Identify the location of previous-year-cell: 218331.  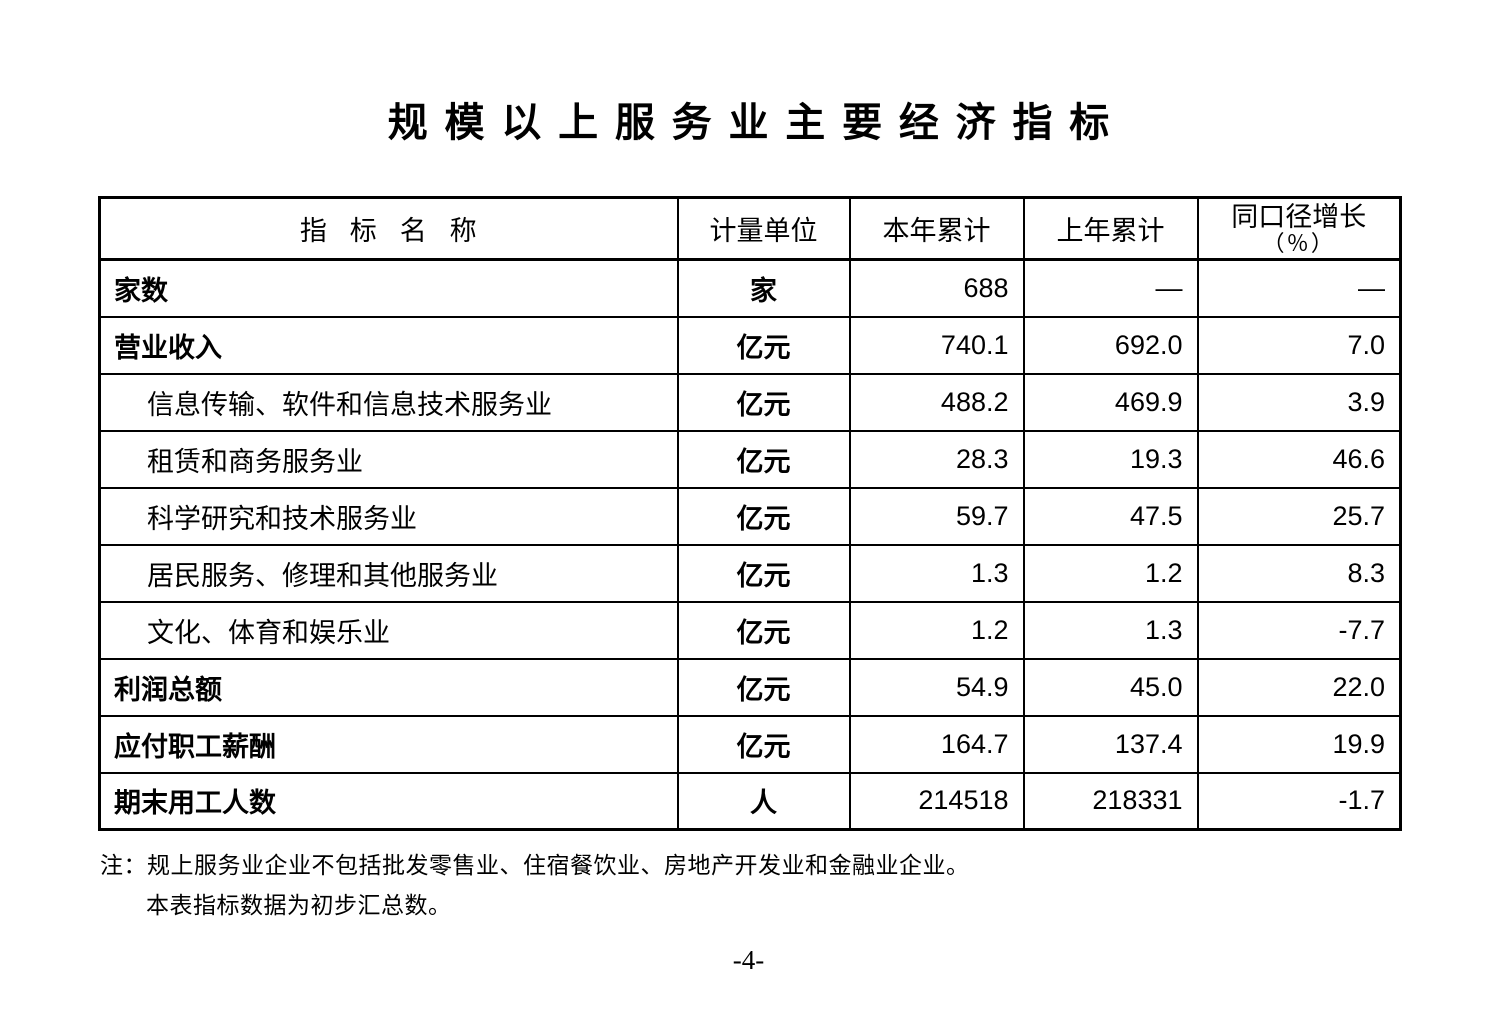
(1110, 801).